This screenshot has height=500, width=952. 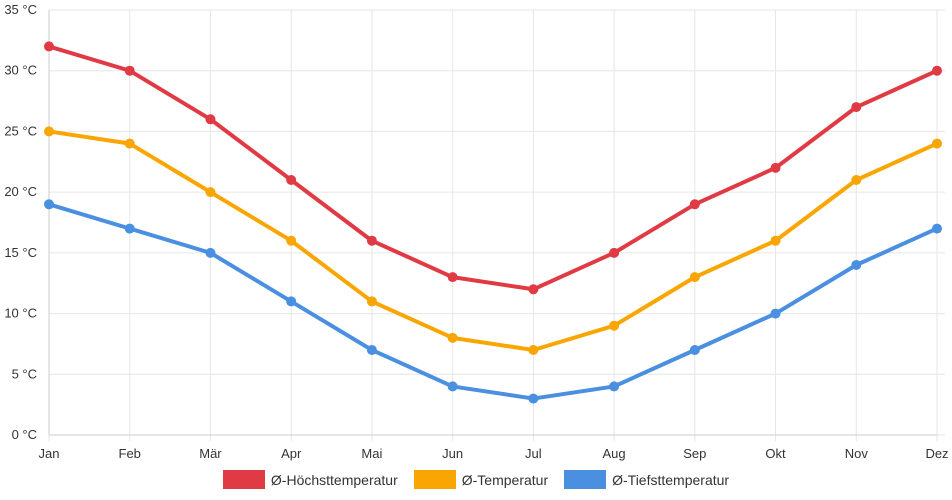 I want to click on x-tick-label: Okt, so click(x=775, y=453).